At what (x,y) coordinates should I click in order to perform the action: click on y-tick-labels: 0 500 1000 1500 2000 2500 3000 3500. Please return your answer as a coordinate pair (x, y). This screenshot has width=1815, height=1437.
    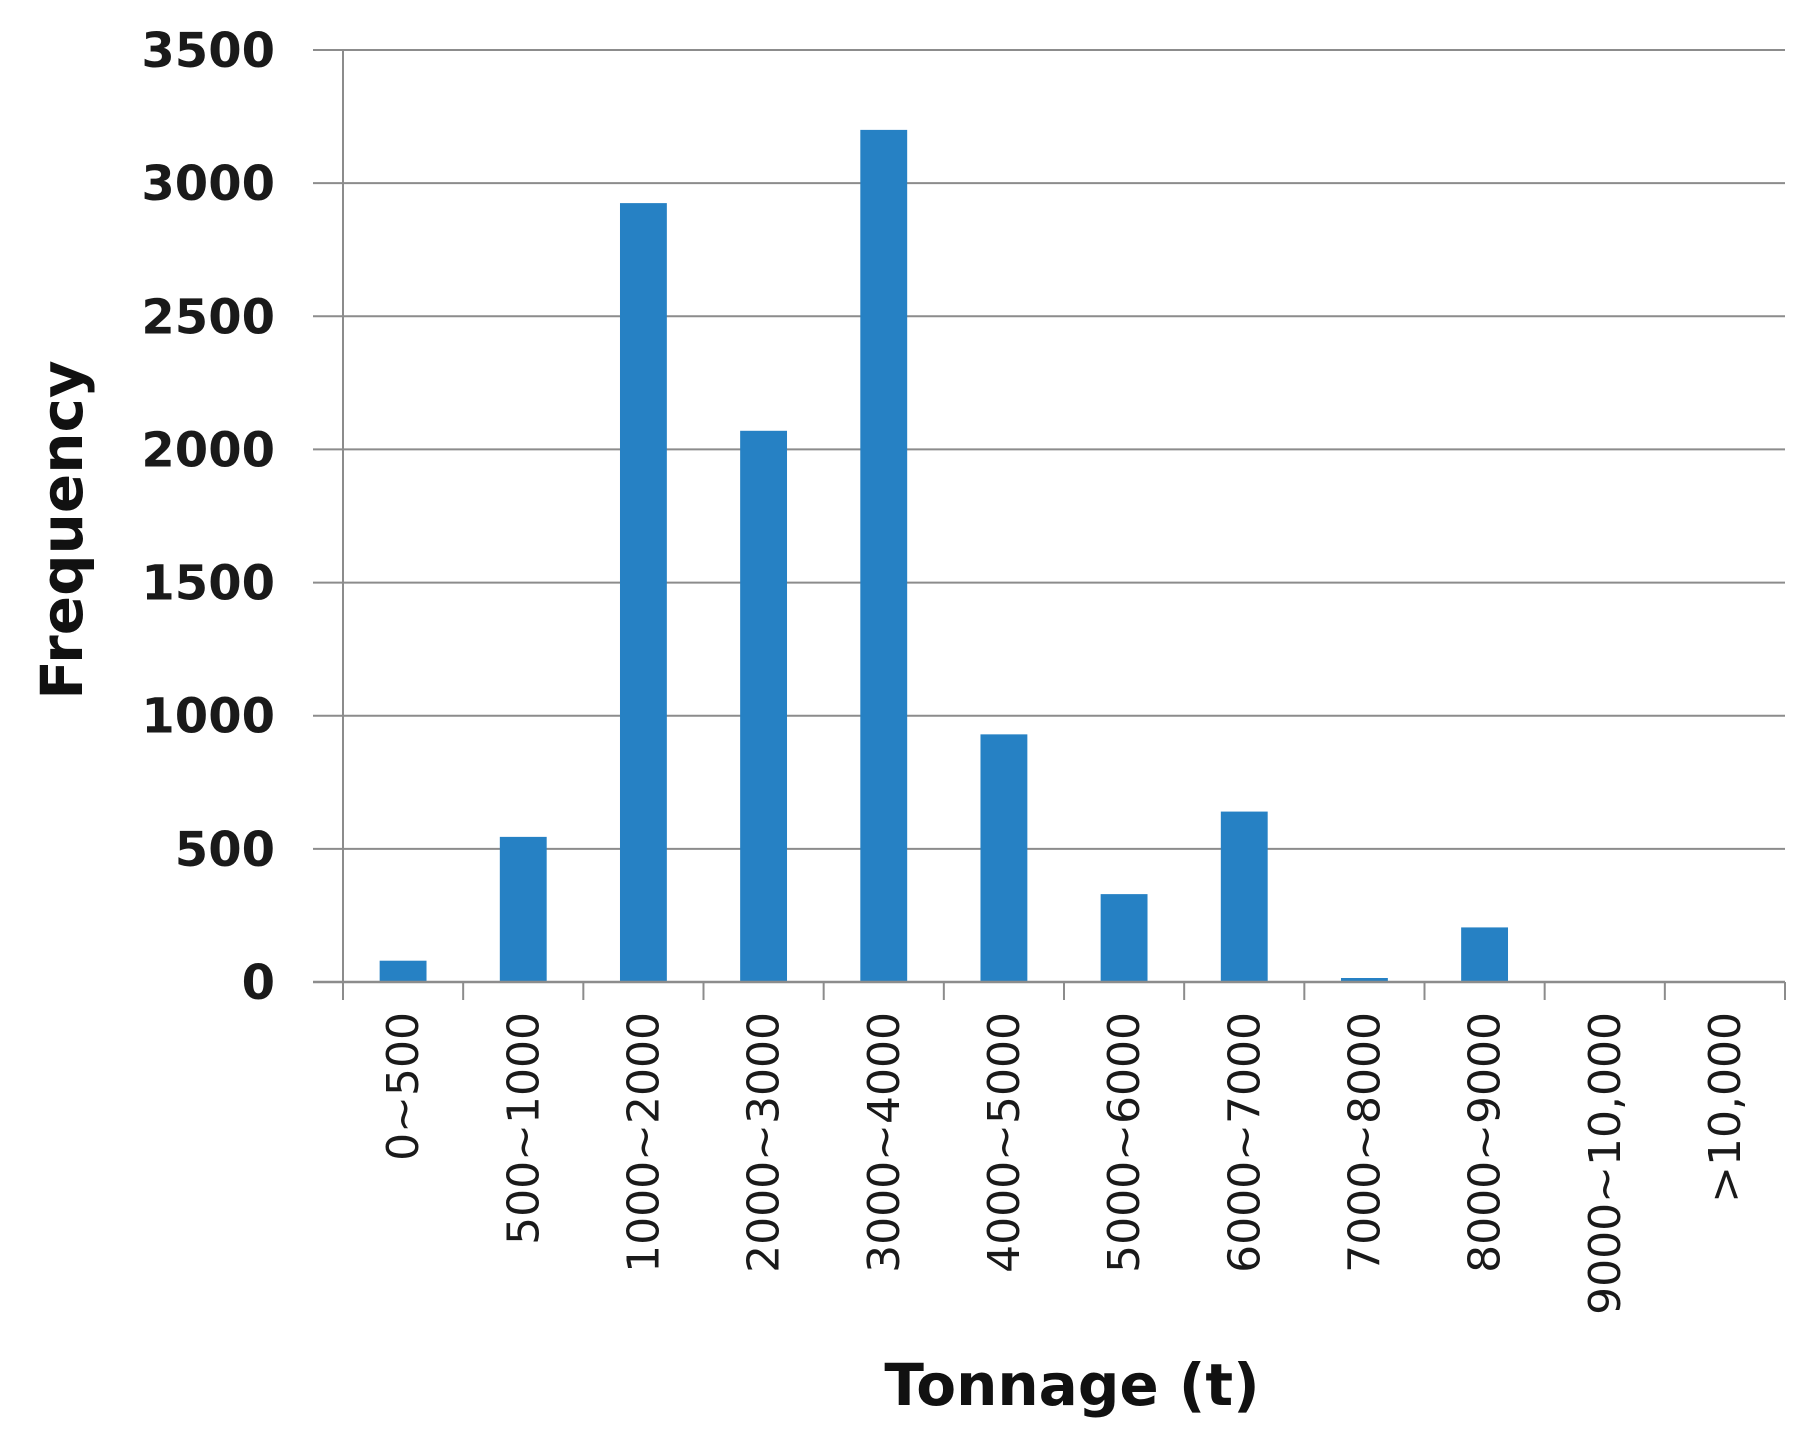
    Looking at the image, I should click on (208, 517).